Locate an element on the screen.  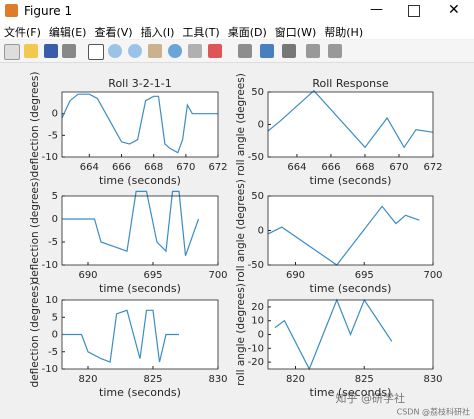
tool-show-plot is located at coordinates (335, 51).